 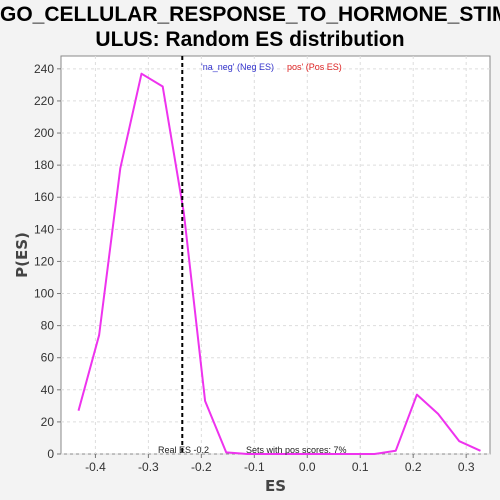 What do you see at coordinates (48, 326) in the screenshot?
I see `y-tick-label: 80` at bounding box center [48, 326].